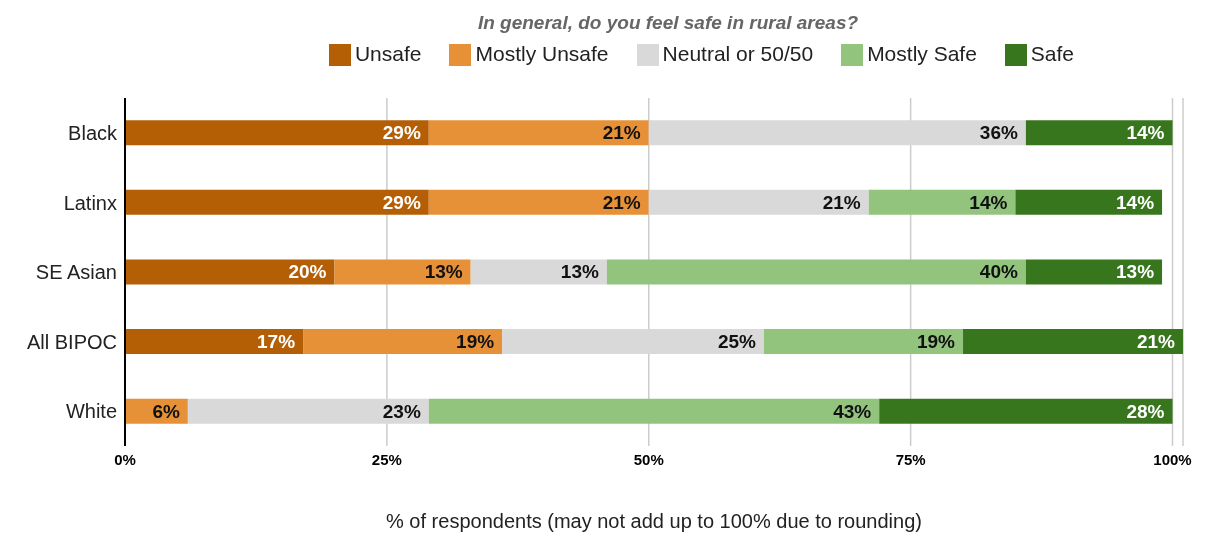  What do you see at coordinates (276, 342) in the screenshot?
I see `data-label: 17%` at bounding box center [276, 342].